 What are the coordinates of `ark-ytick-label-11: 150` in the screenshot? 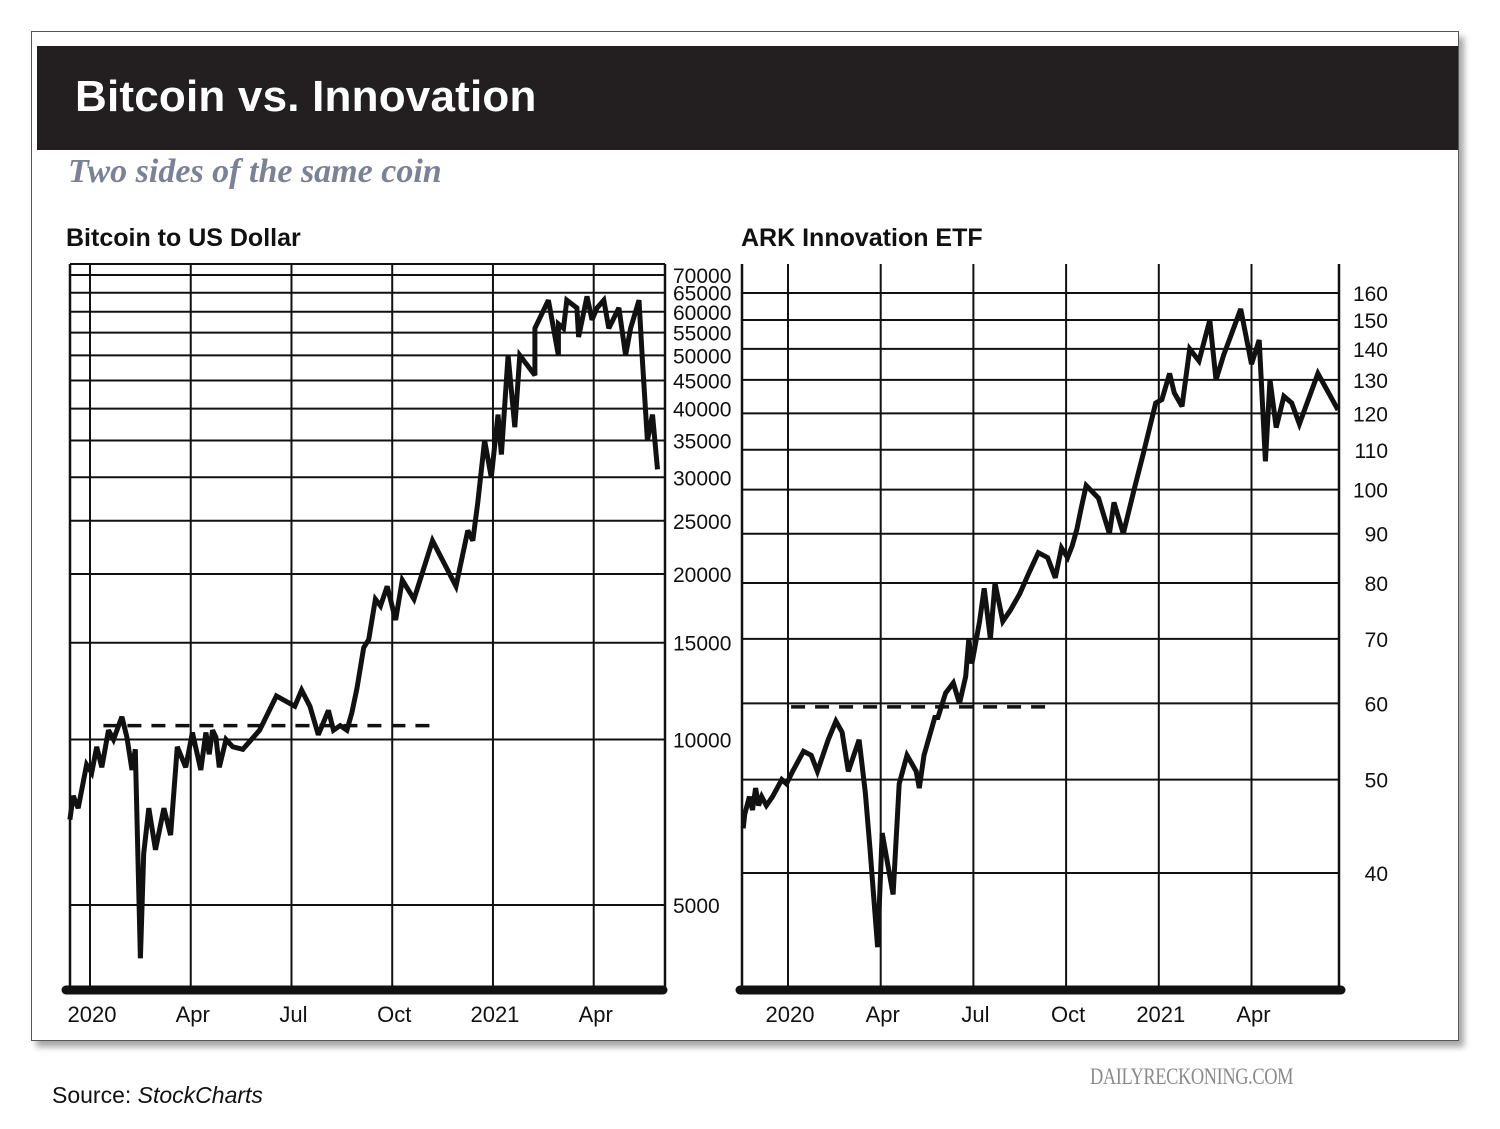 It's located at (1370, 321).